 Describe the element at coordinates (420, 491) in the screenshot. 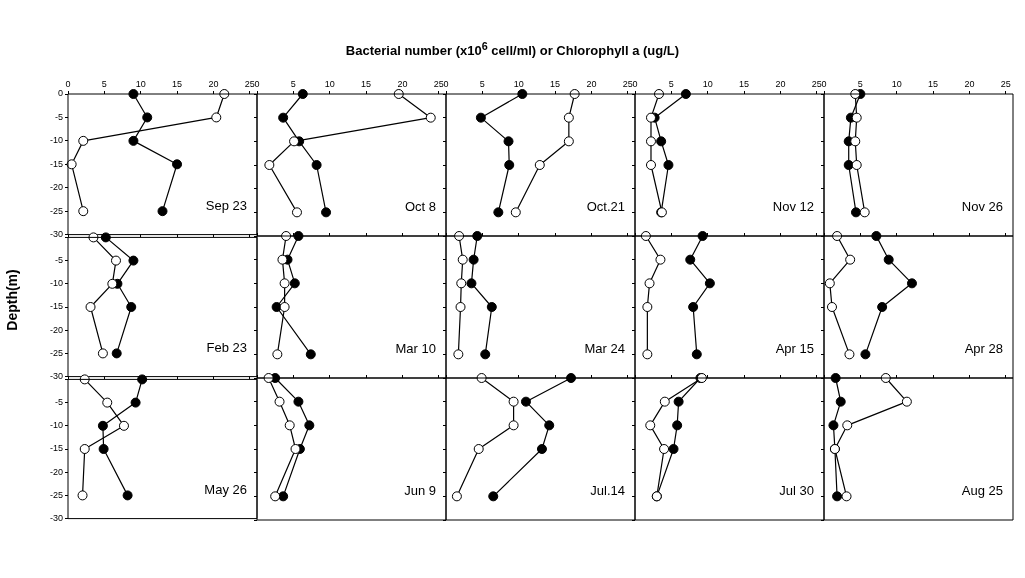

I see `annotation: Jun 9` at that location.